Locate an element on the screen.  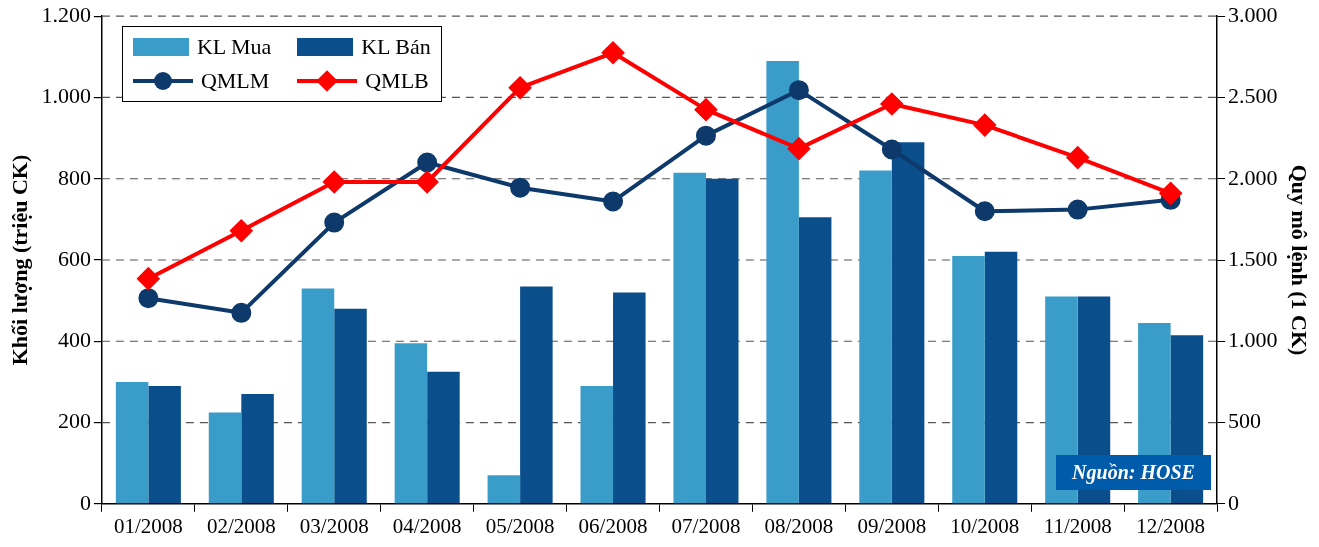
y2-axis-title: Quy mô lệnh (1 CK) is located at coordinates (1300, 260).